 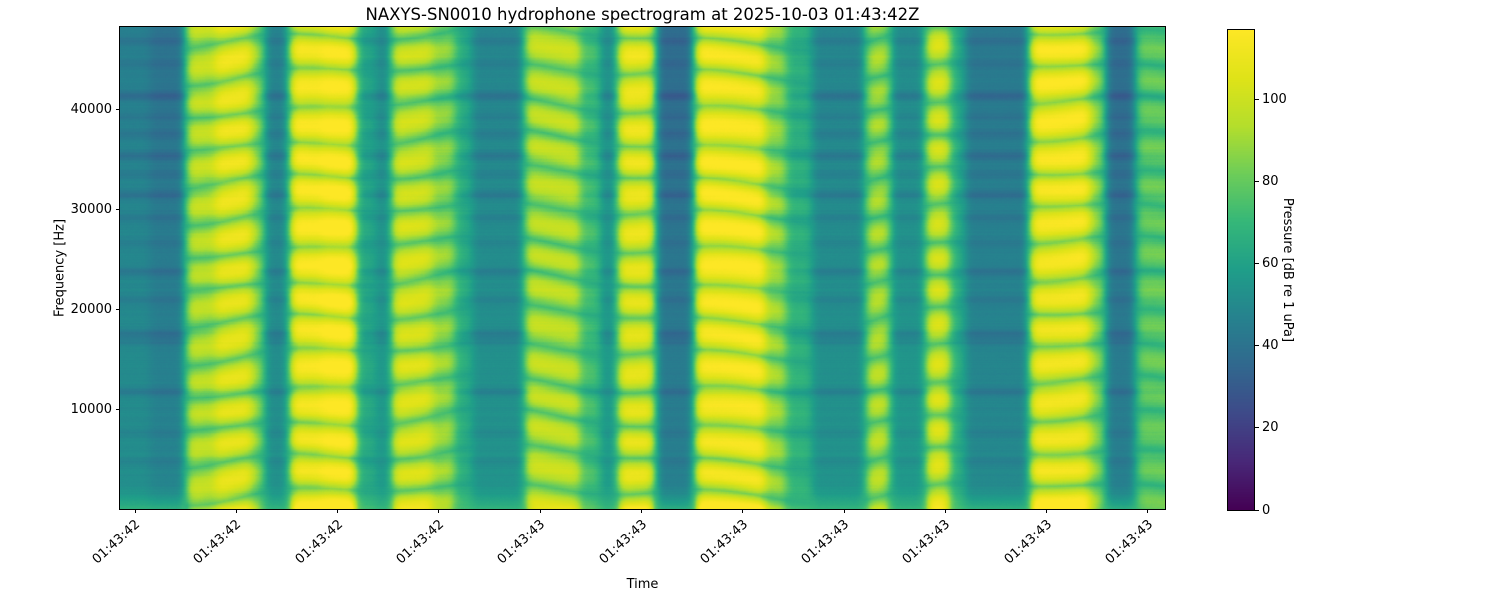 I want to click on colorbar-tick-label: 0, so click(x=1266, y=510).